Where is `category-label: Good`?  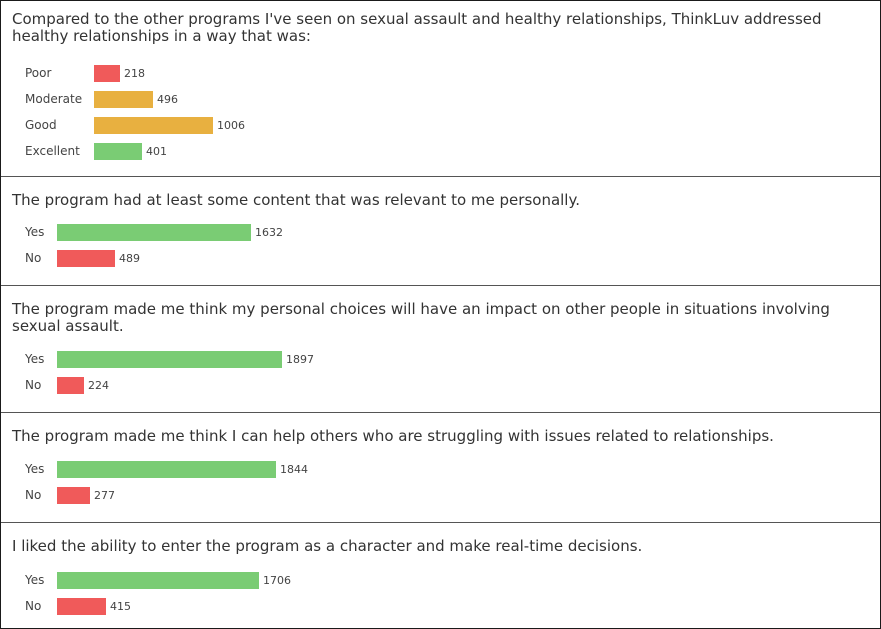
category-label: Good is located at coordinates (41, 125).